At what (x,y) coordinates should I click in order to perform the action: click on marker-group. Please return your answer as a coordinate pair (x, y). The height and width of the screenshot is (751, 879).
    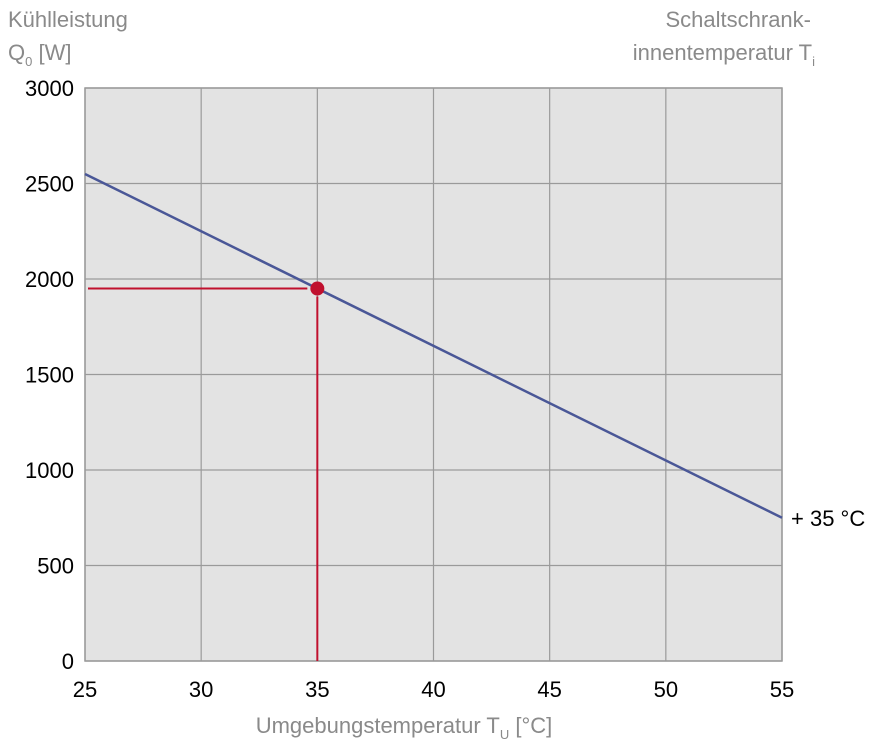
    Looking at the image, I should click on (317, 288).